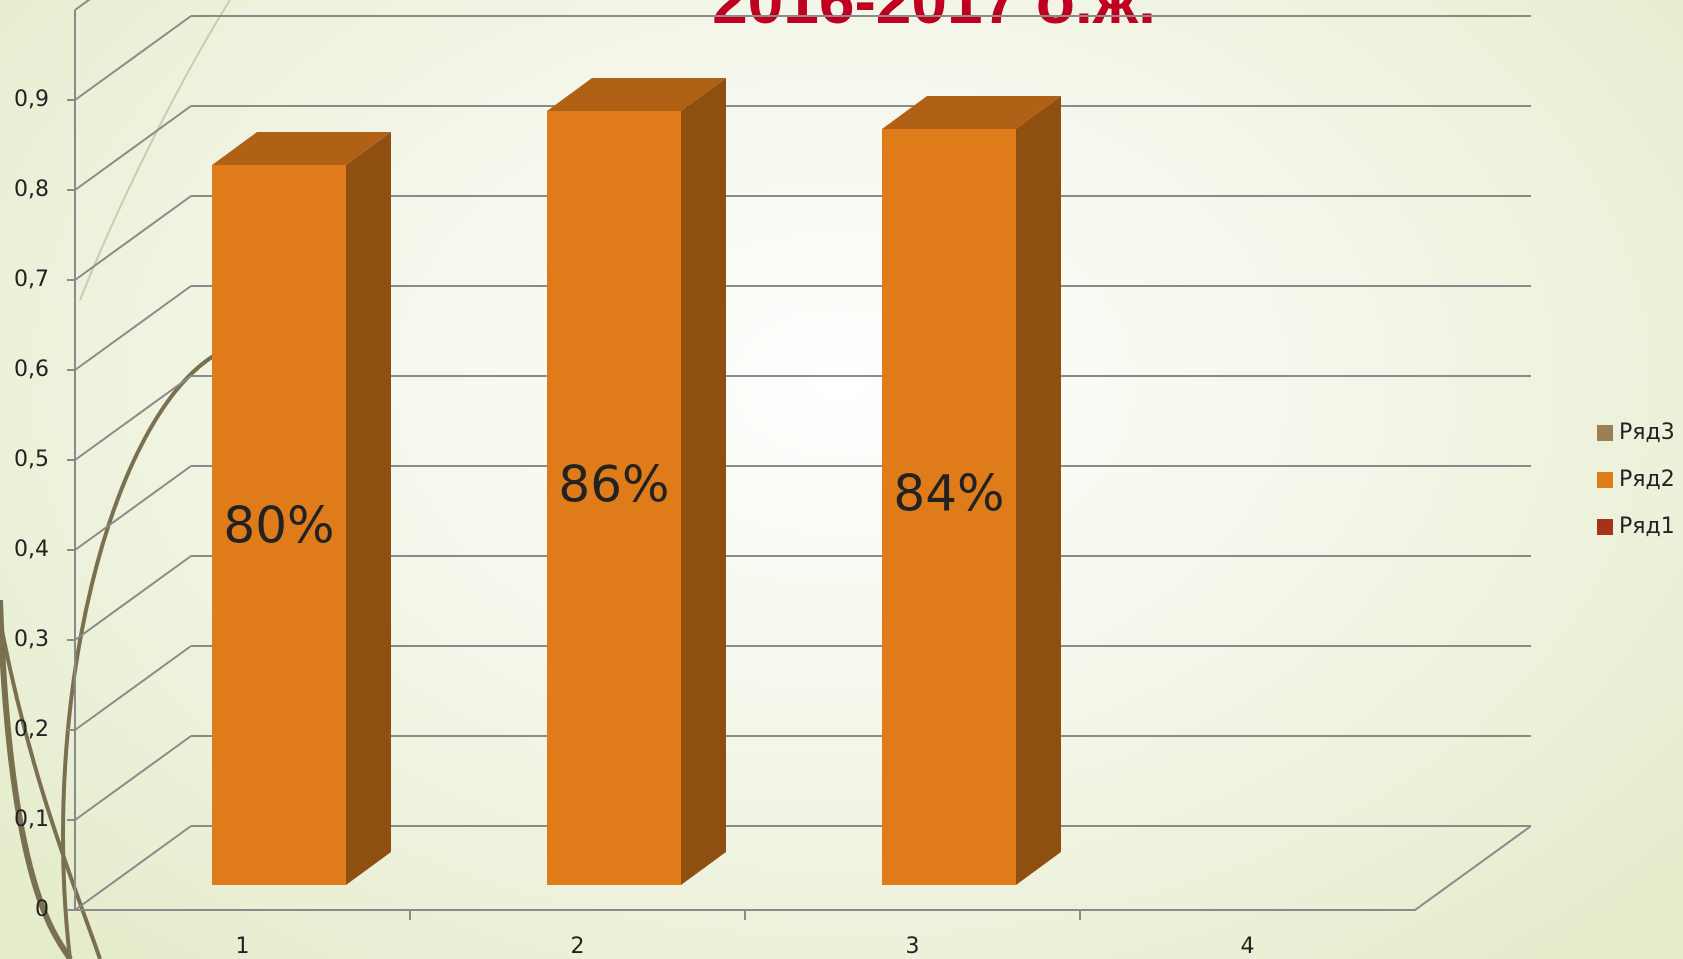 This screenshot has width=1683, height=959. I want to click on y-tick-label: 0,2, so click(31, 729).